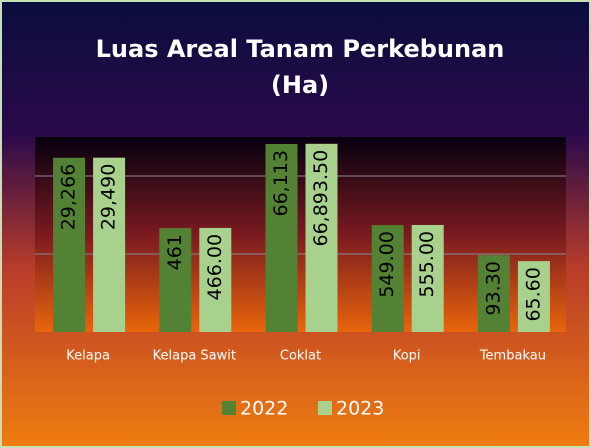 The width and height of the screenshot is (591, 448). Describe the element at coordinates (281, 183) in the screenshot. I see `data-label: 66,113` at that location.